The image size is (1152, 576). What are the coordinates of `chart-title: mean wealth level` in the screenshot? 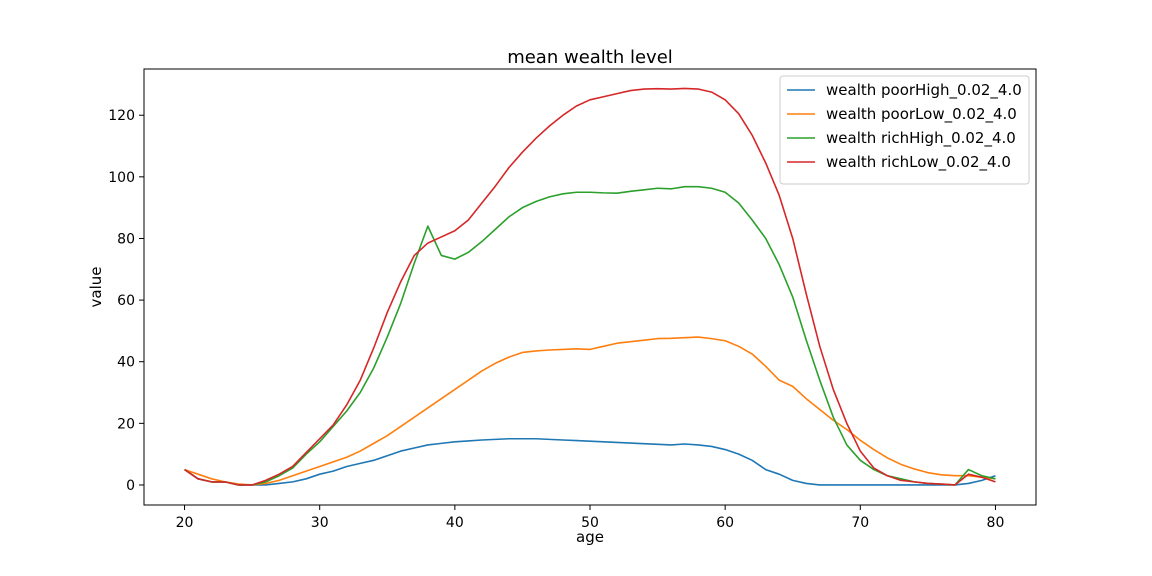 It's located at (590, 57).